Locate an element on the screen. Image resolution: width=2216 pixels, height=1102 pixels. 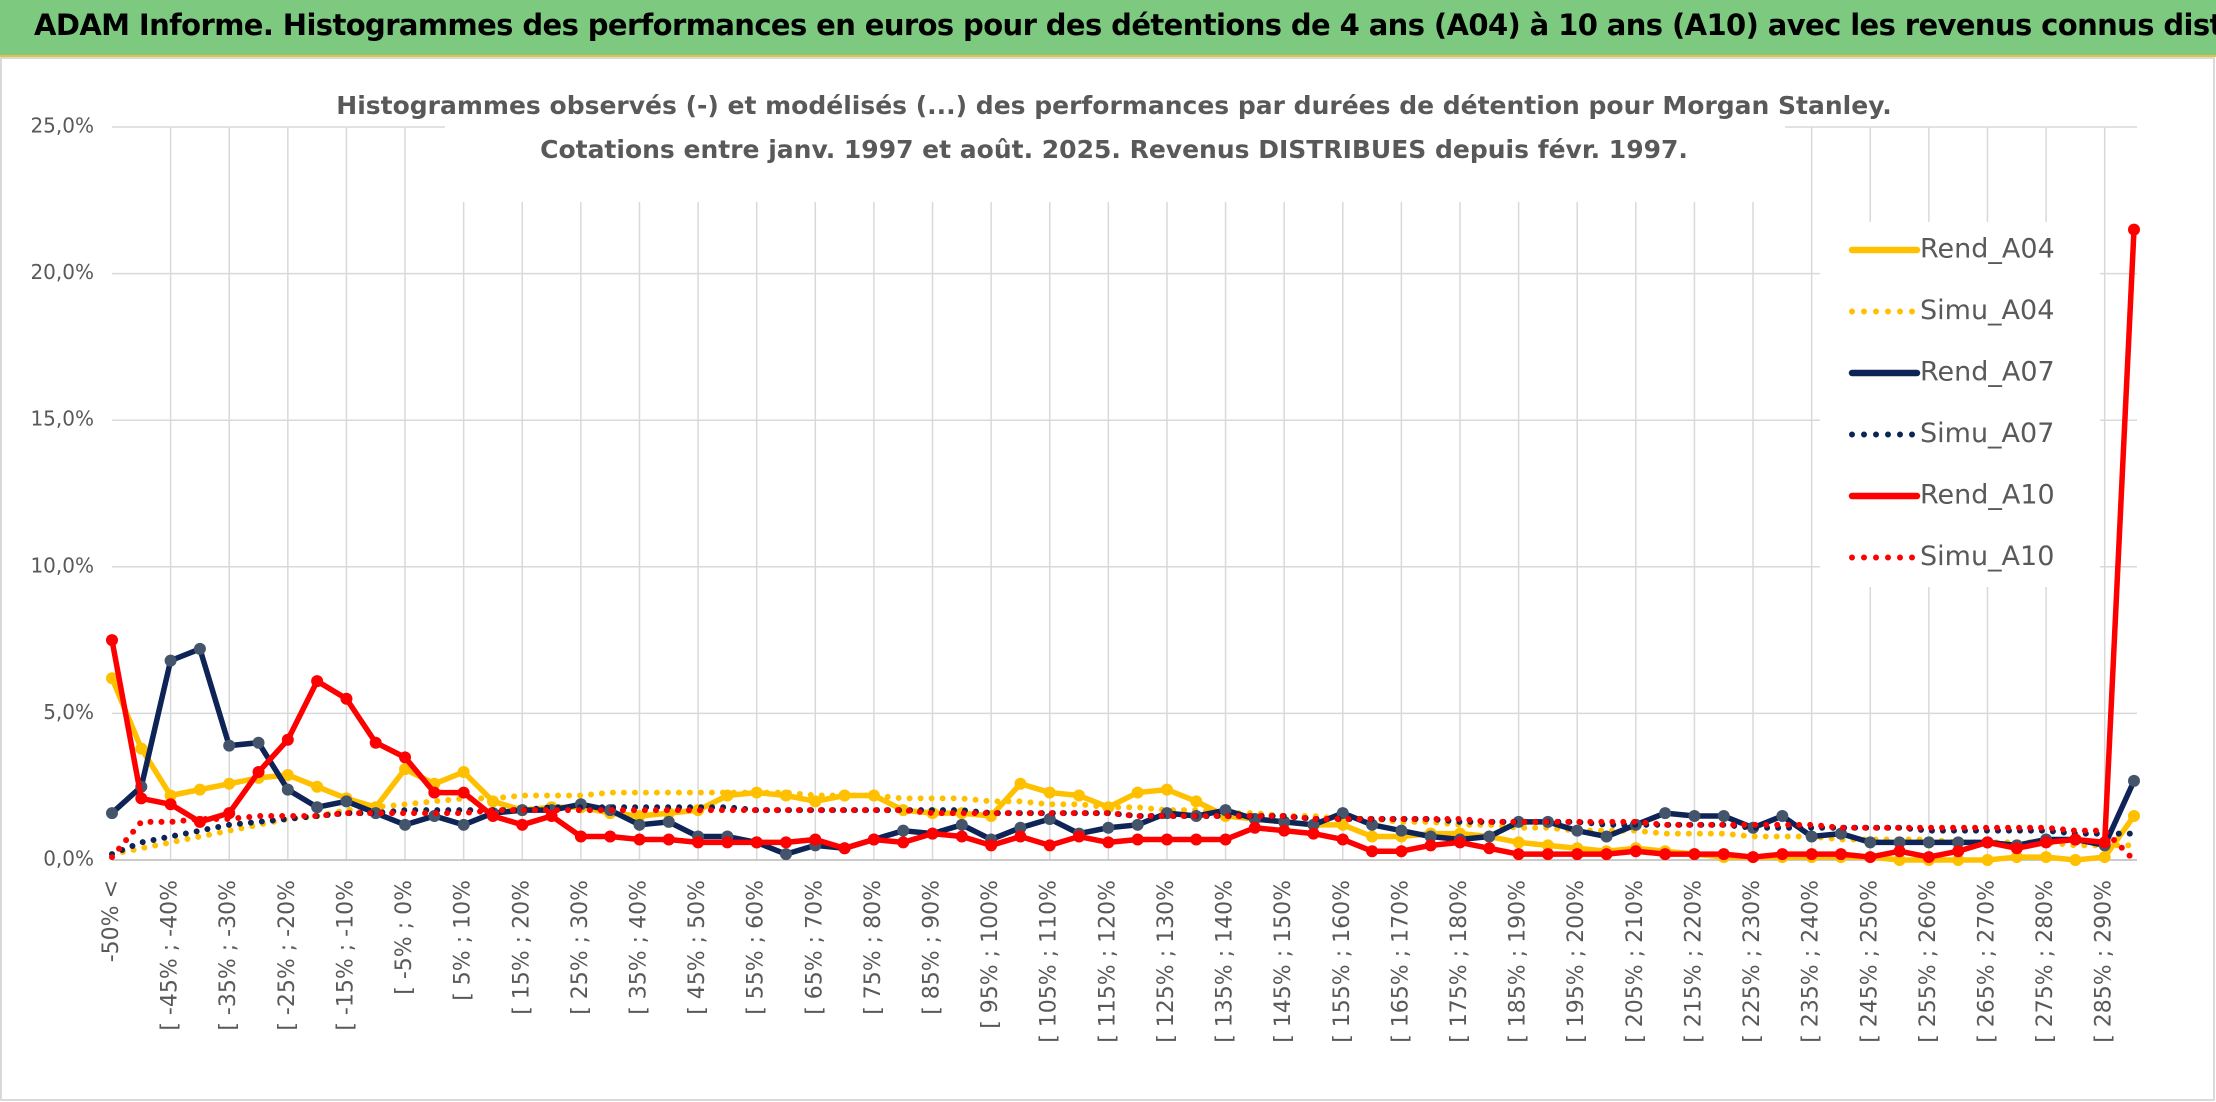
legend-label: Simu_A07 is located at coordinates (1987, 433).